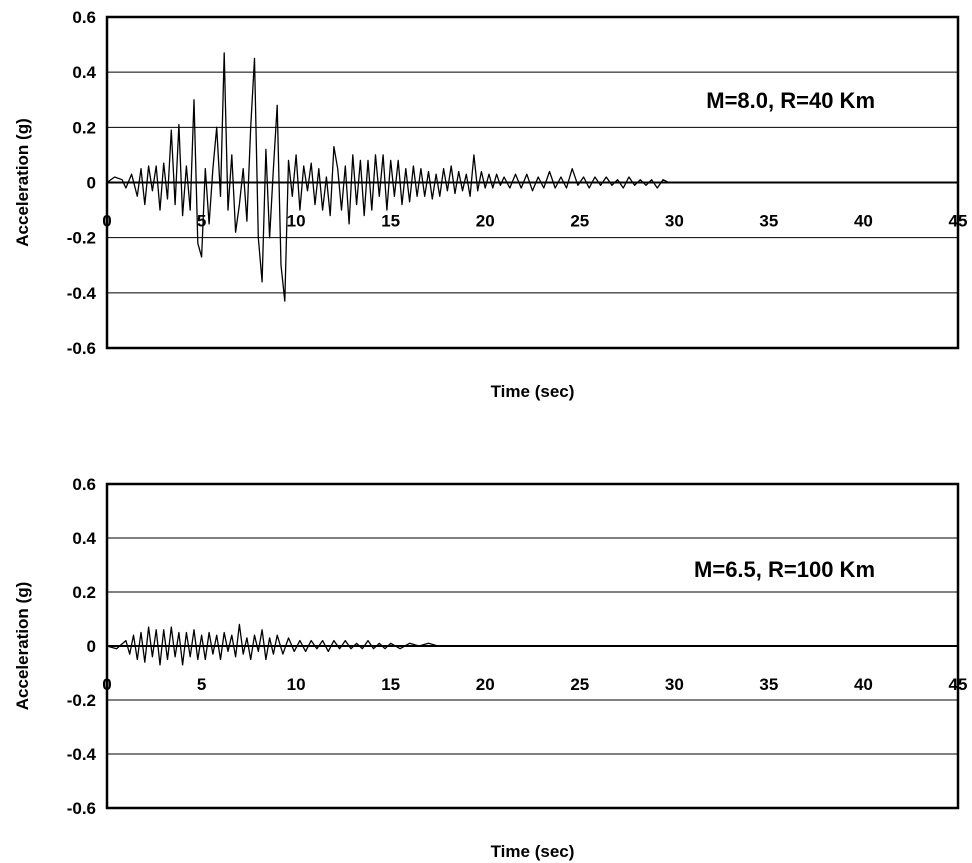 This screenshot has width=972, height=863. I want to click on chart-1-x-tick-label: 40, so click(863, 221).